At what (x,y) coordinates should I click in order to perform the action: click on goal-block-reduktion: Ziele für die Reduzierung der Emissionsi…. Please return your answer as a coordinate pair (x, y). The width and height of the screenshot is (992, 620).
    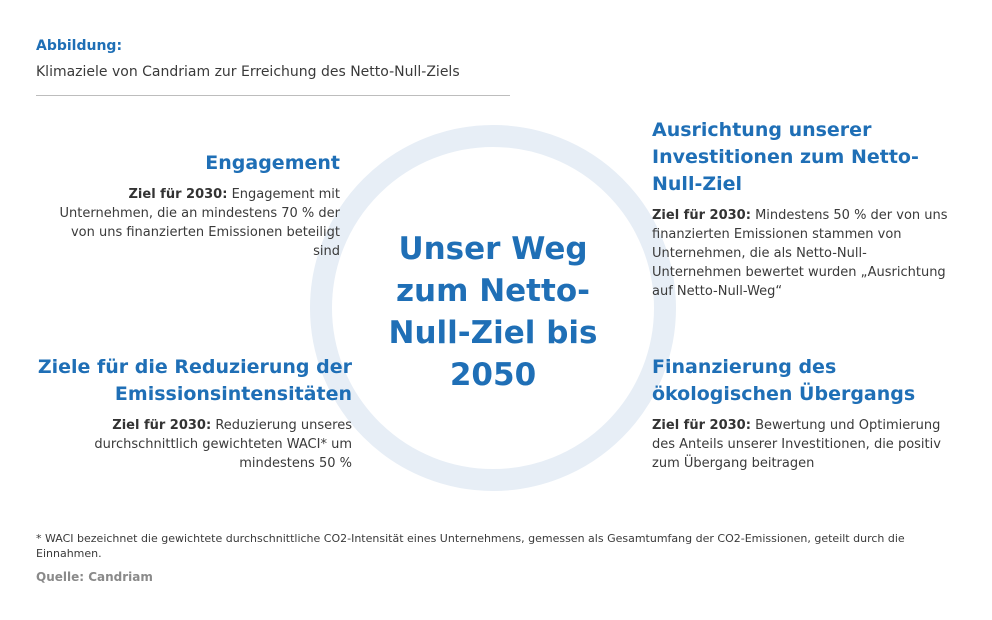
    Looking at the image, I should click on (191, 413).